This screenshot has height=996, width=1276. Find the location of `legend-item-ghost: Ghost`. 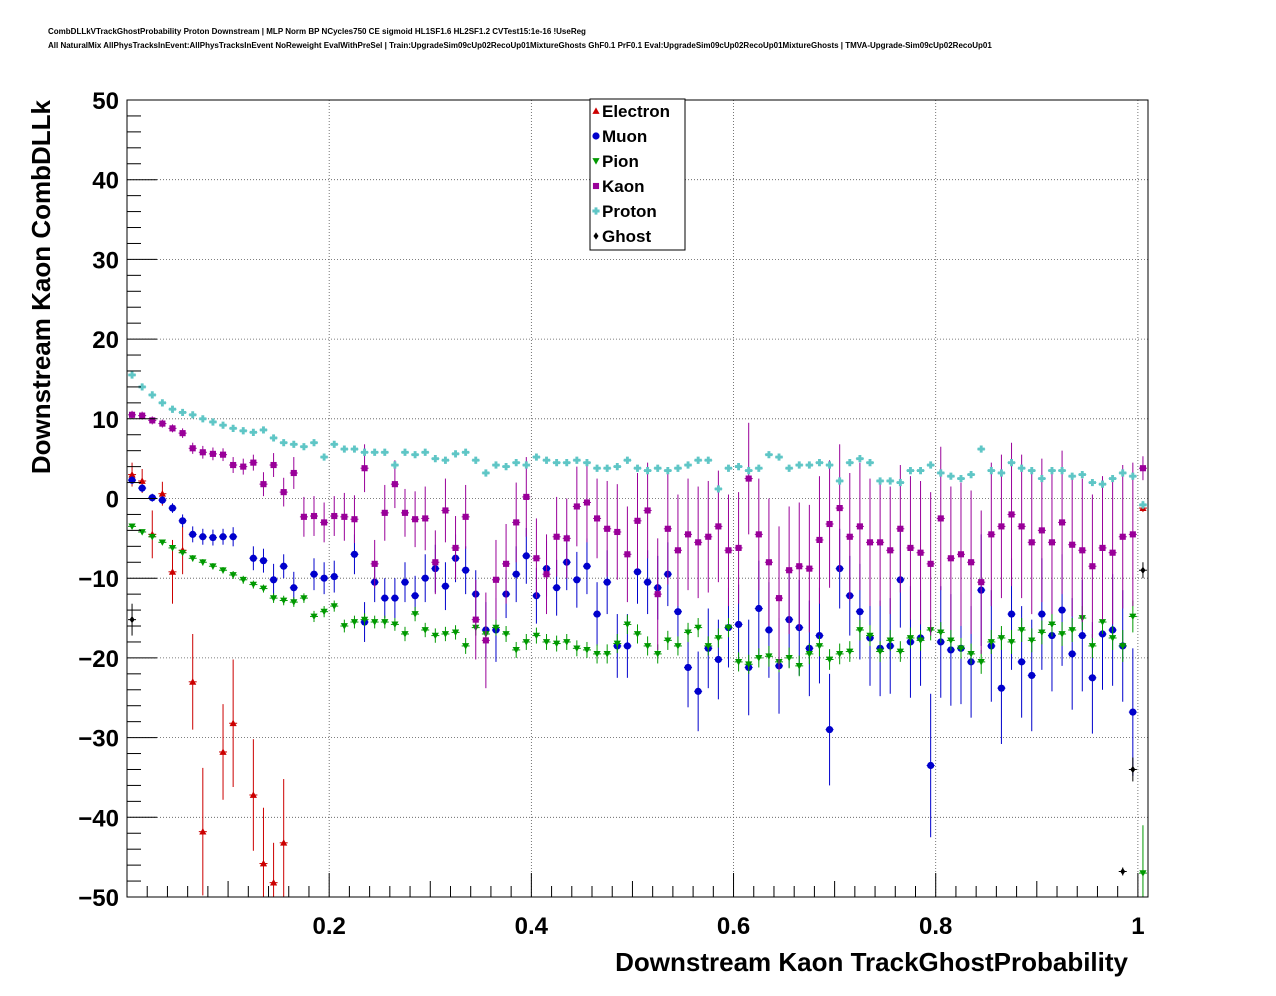

legend-item-ghost: Ghost is located at coordinates (622, 236).